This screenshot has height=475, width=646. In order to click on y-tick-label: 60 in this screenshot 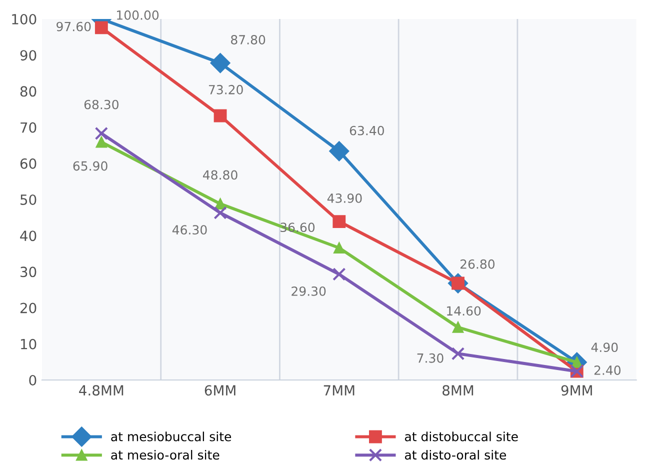, I will do `click(28, 163)`.